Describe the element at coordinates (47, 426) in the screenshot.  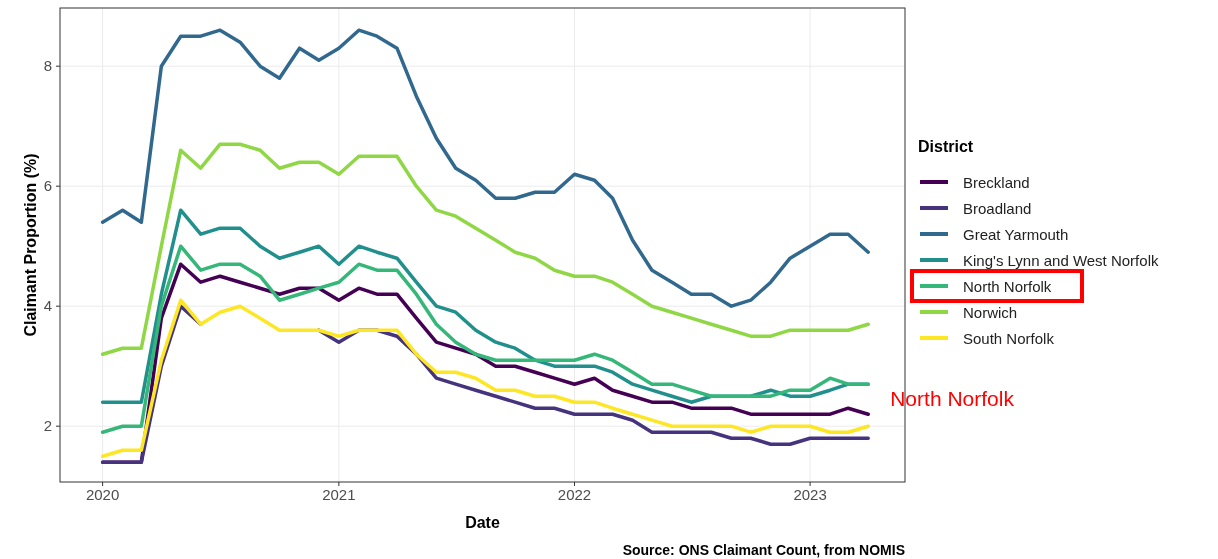
I see `y-tick-label: 2` at that location.